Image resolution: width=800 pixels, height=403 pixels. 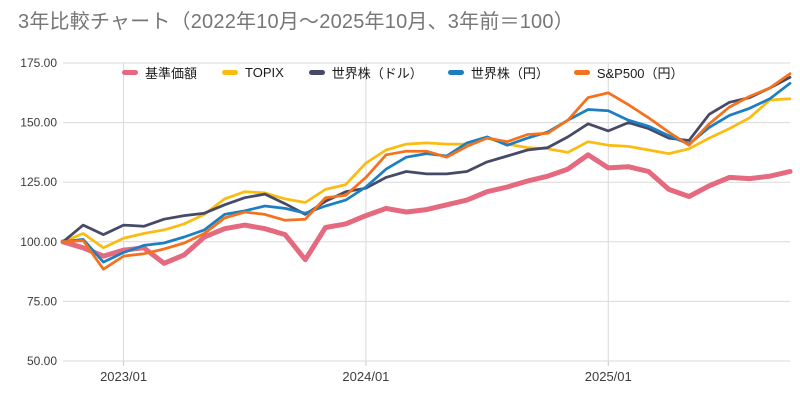 What do you see at coordinates (42, 301) in the screenshot?
I see `y-tick-label: 75.00` at bounding box center [42, 301].